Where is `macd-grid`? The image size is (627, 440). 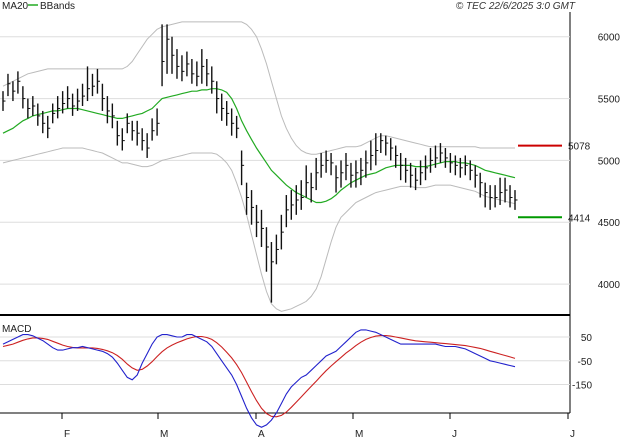
macd-grid is located at coordinates (285, 360).